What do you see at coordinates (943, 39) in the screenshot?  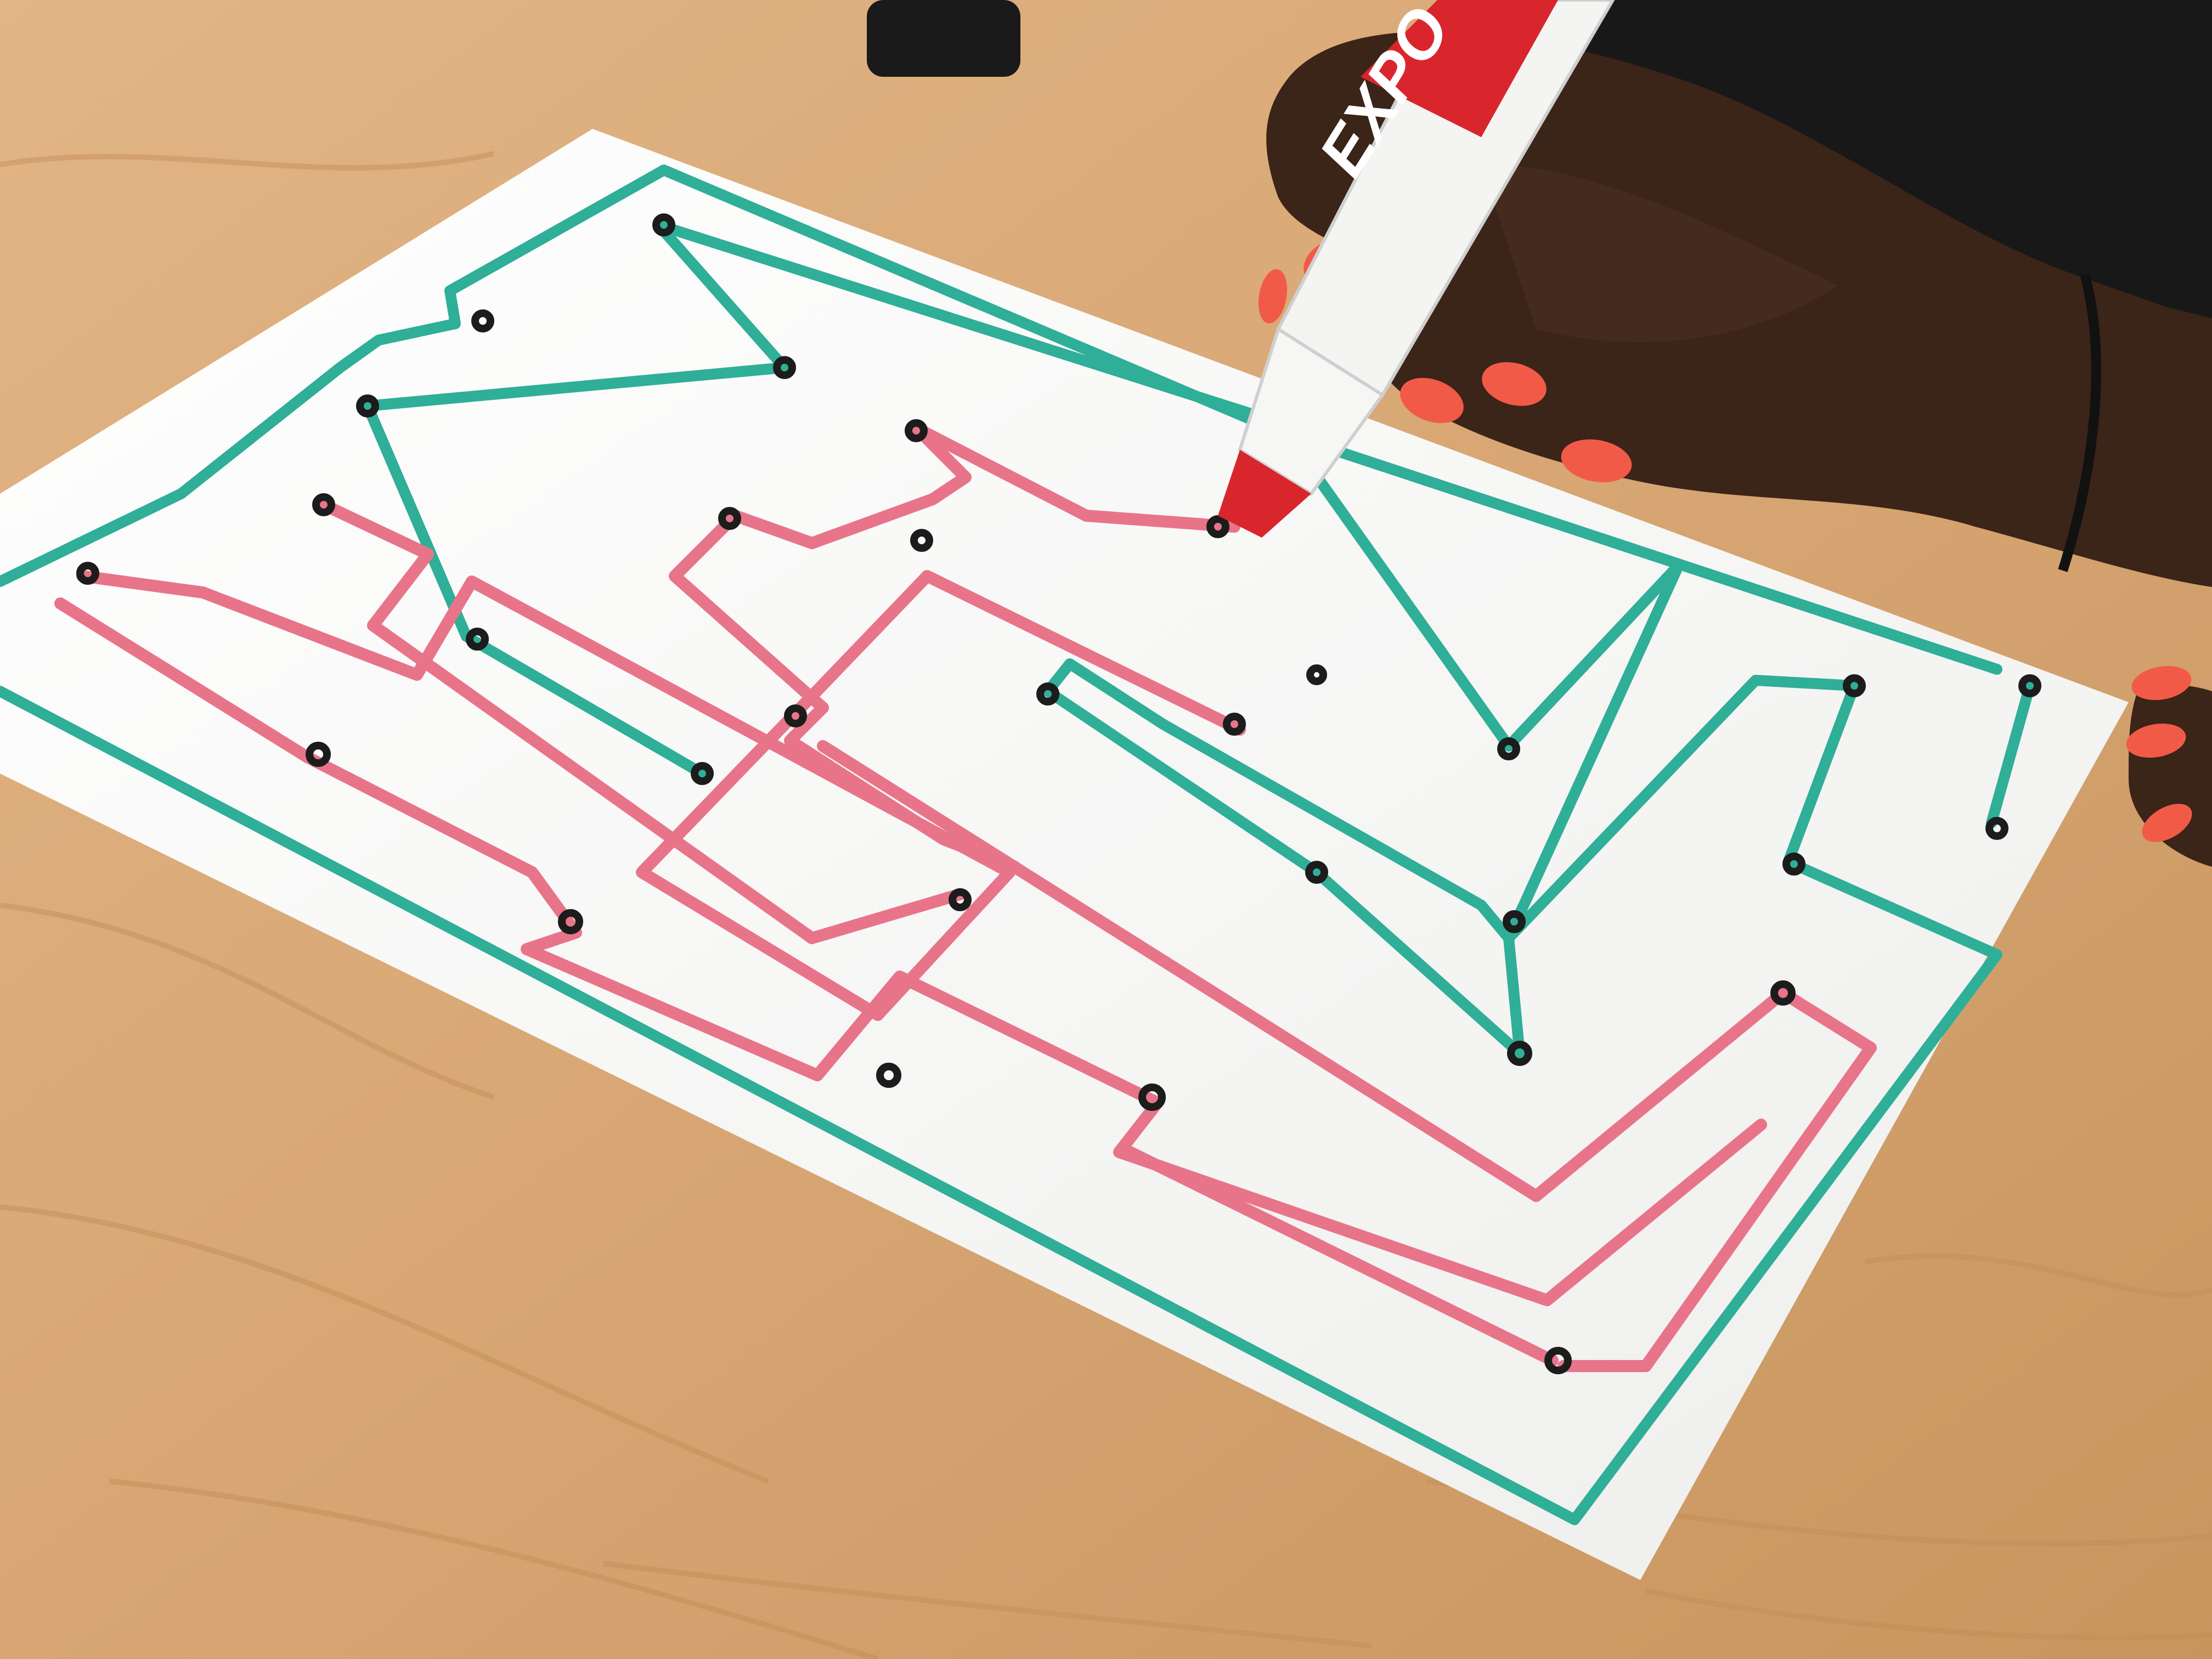 I see `black-object` at bounding box center [943, 39].